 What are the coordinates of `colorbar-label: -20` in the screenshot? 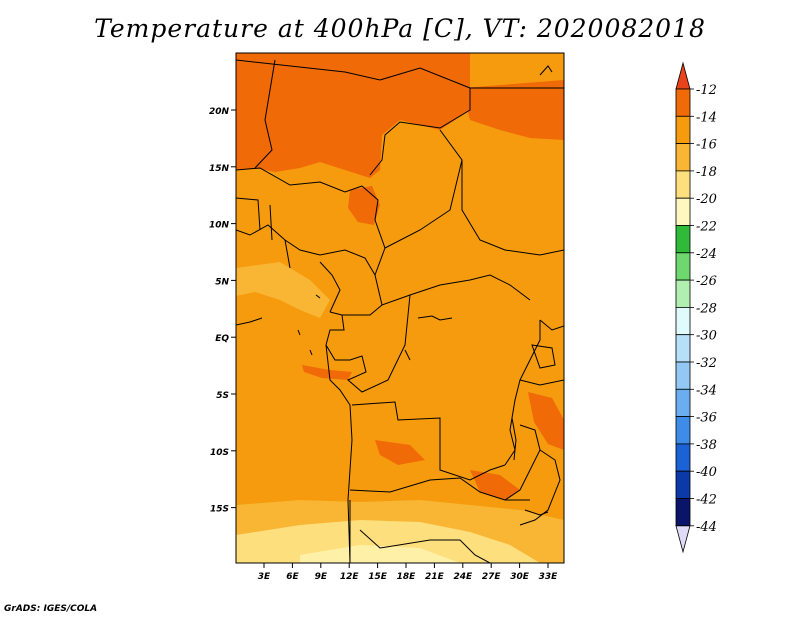 It's located at (706, 199).